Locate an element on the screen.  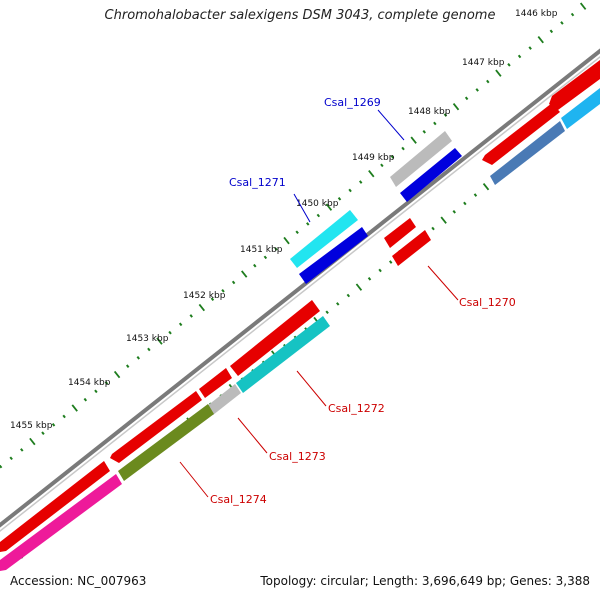
gene-feature-left-pink is located at coordinates (61, 522).